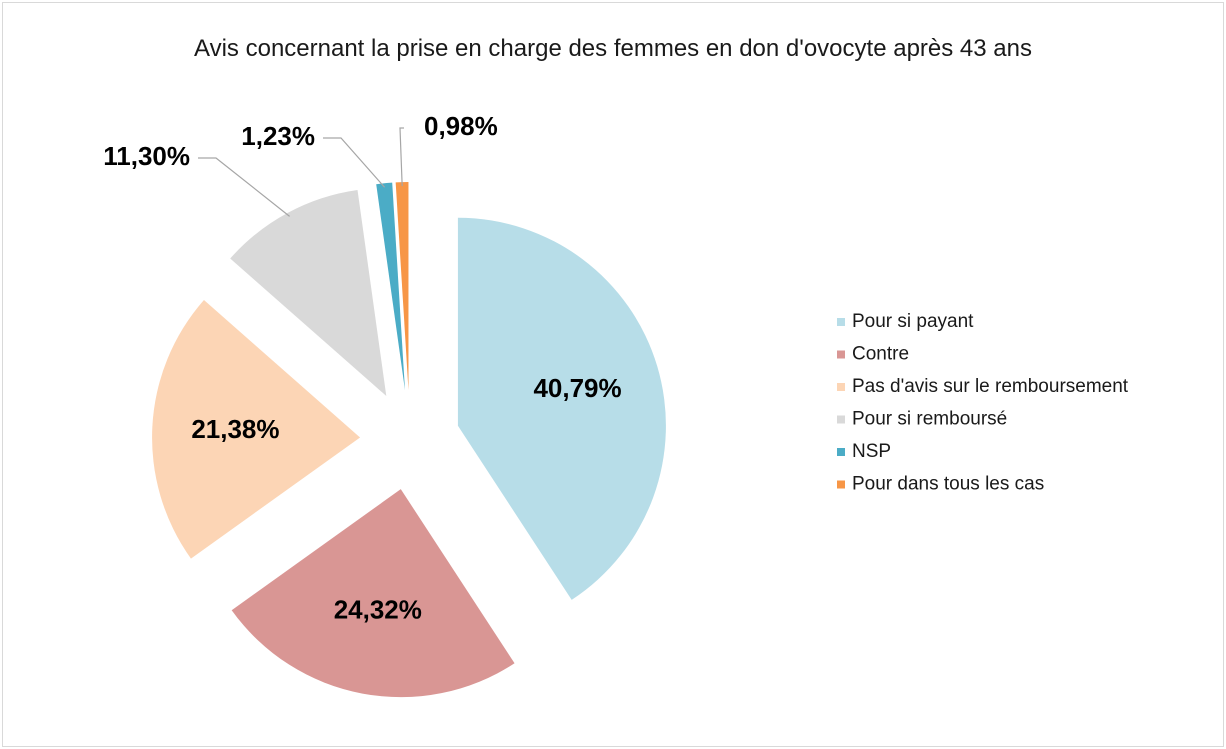  What do you see at coordinates (235, 429) in the screenshot?
I see `data-label: 21,38%` at bounding box center [235, 429].